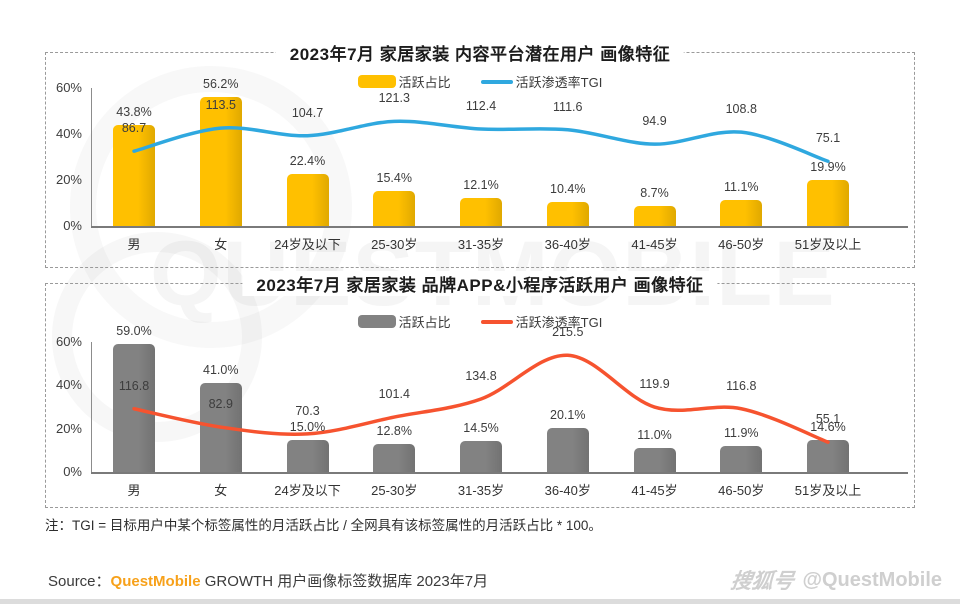  Describe the element at coordinates (220, 404) in the screenshot. I see `tgi-value-label: 82.9` at that location.